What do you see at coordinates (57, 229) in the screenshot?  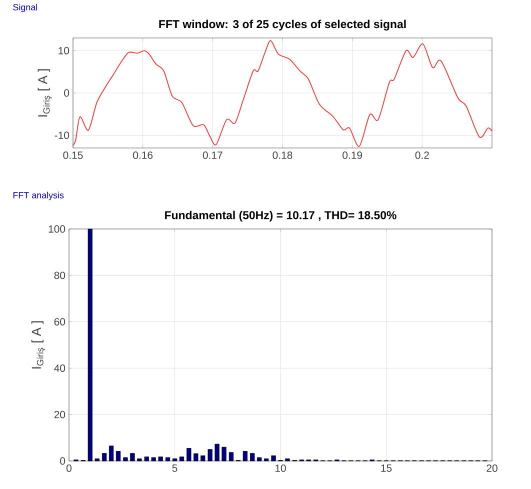 I see `y-tick-label: 100` at bounding box center [57, 229].